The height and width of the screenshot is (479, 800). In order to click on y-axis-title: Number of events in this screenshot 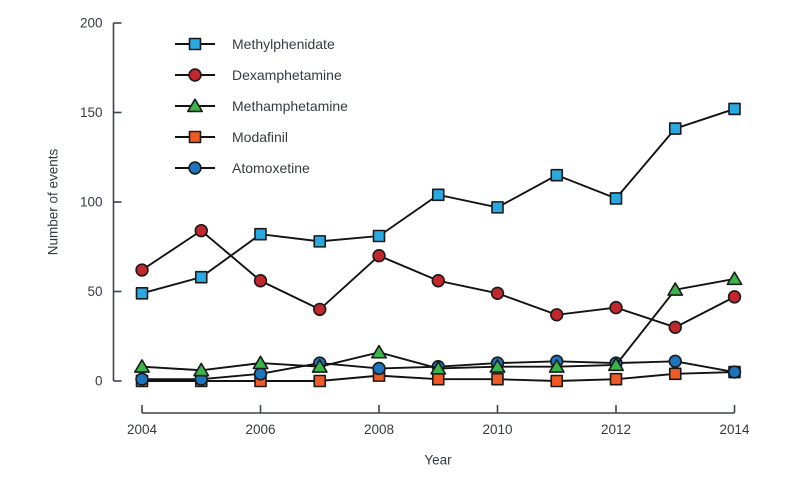, I will do `click(53, 202)`.